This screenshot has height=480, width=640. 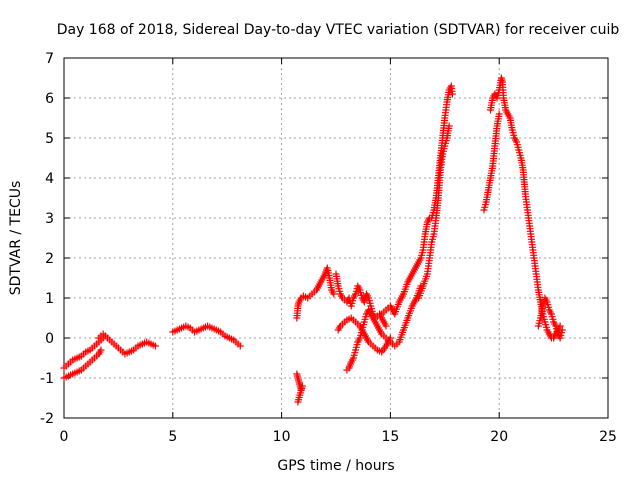 What do you see at coordinates (64, 437) in the screenshot?
I see `x-tick-label: 0` at bounding box center [64, 437].